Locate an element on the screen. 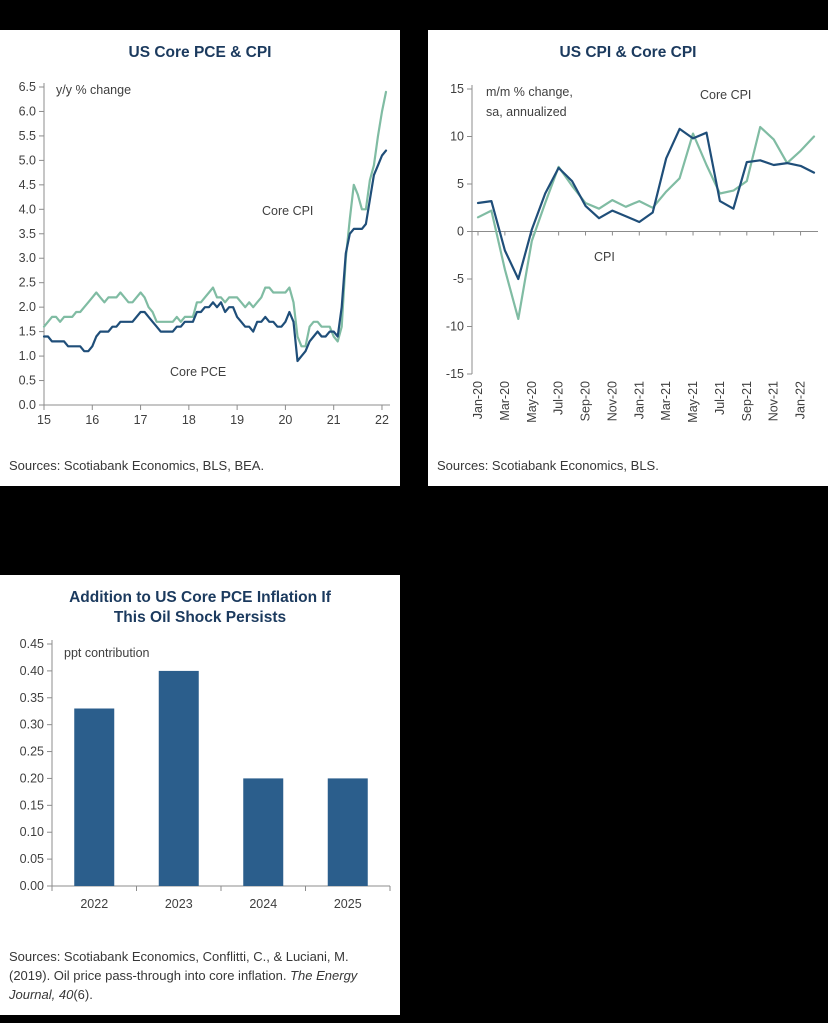 The image size is (828, 1023). axis-note-line-1: m/m % change, is located at coordinates (529, 92).